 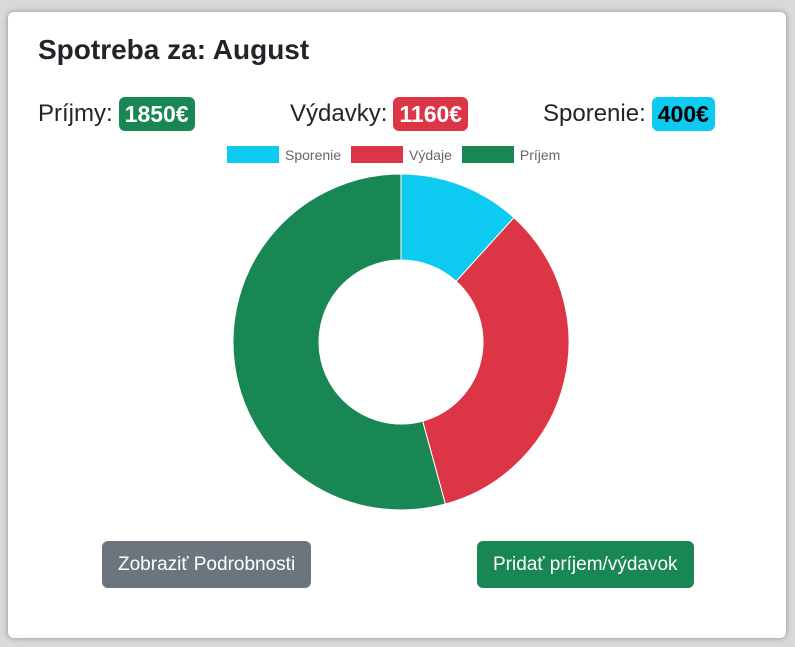 What do you see at coordinates (284, 154) in the screenshot?
I see `legend-item: Sporenie` at bounding box center [284, 154].